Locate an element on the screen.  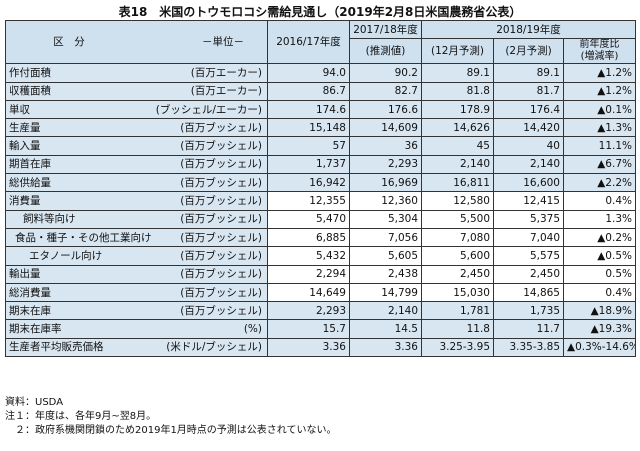
row-label-cell: 総消費量 (百万ブッシェル) is located at coordinates (136, 292).